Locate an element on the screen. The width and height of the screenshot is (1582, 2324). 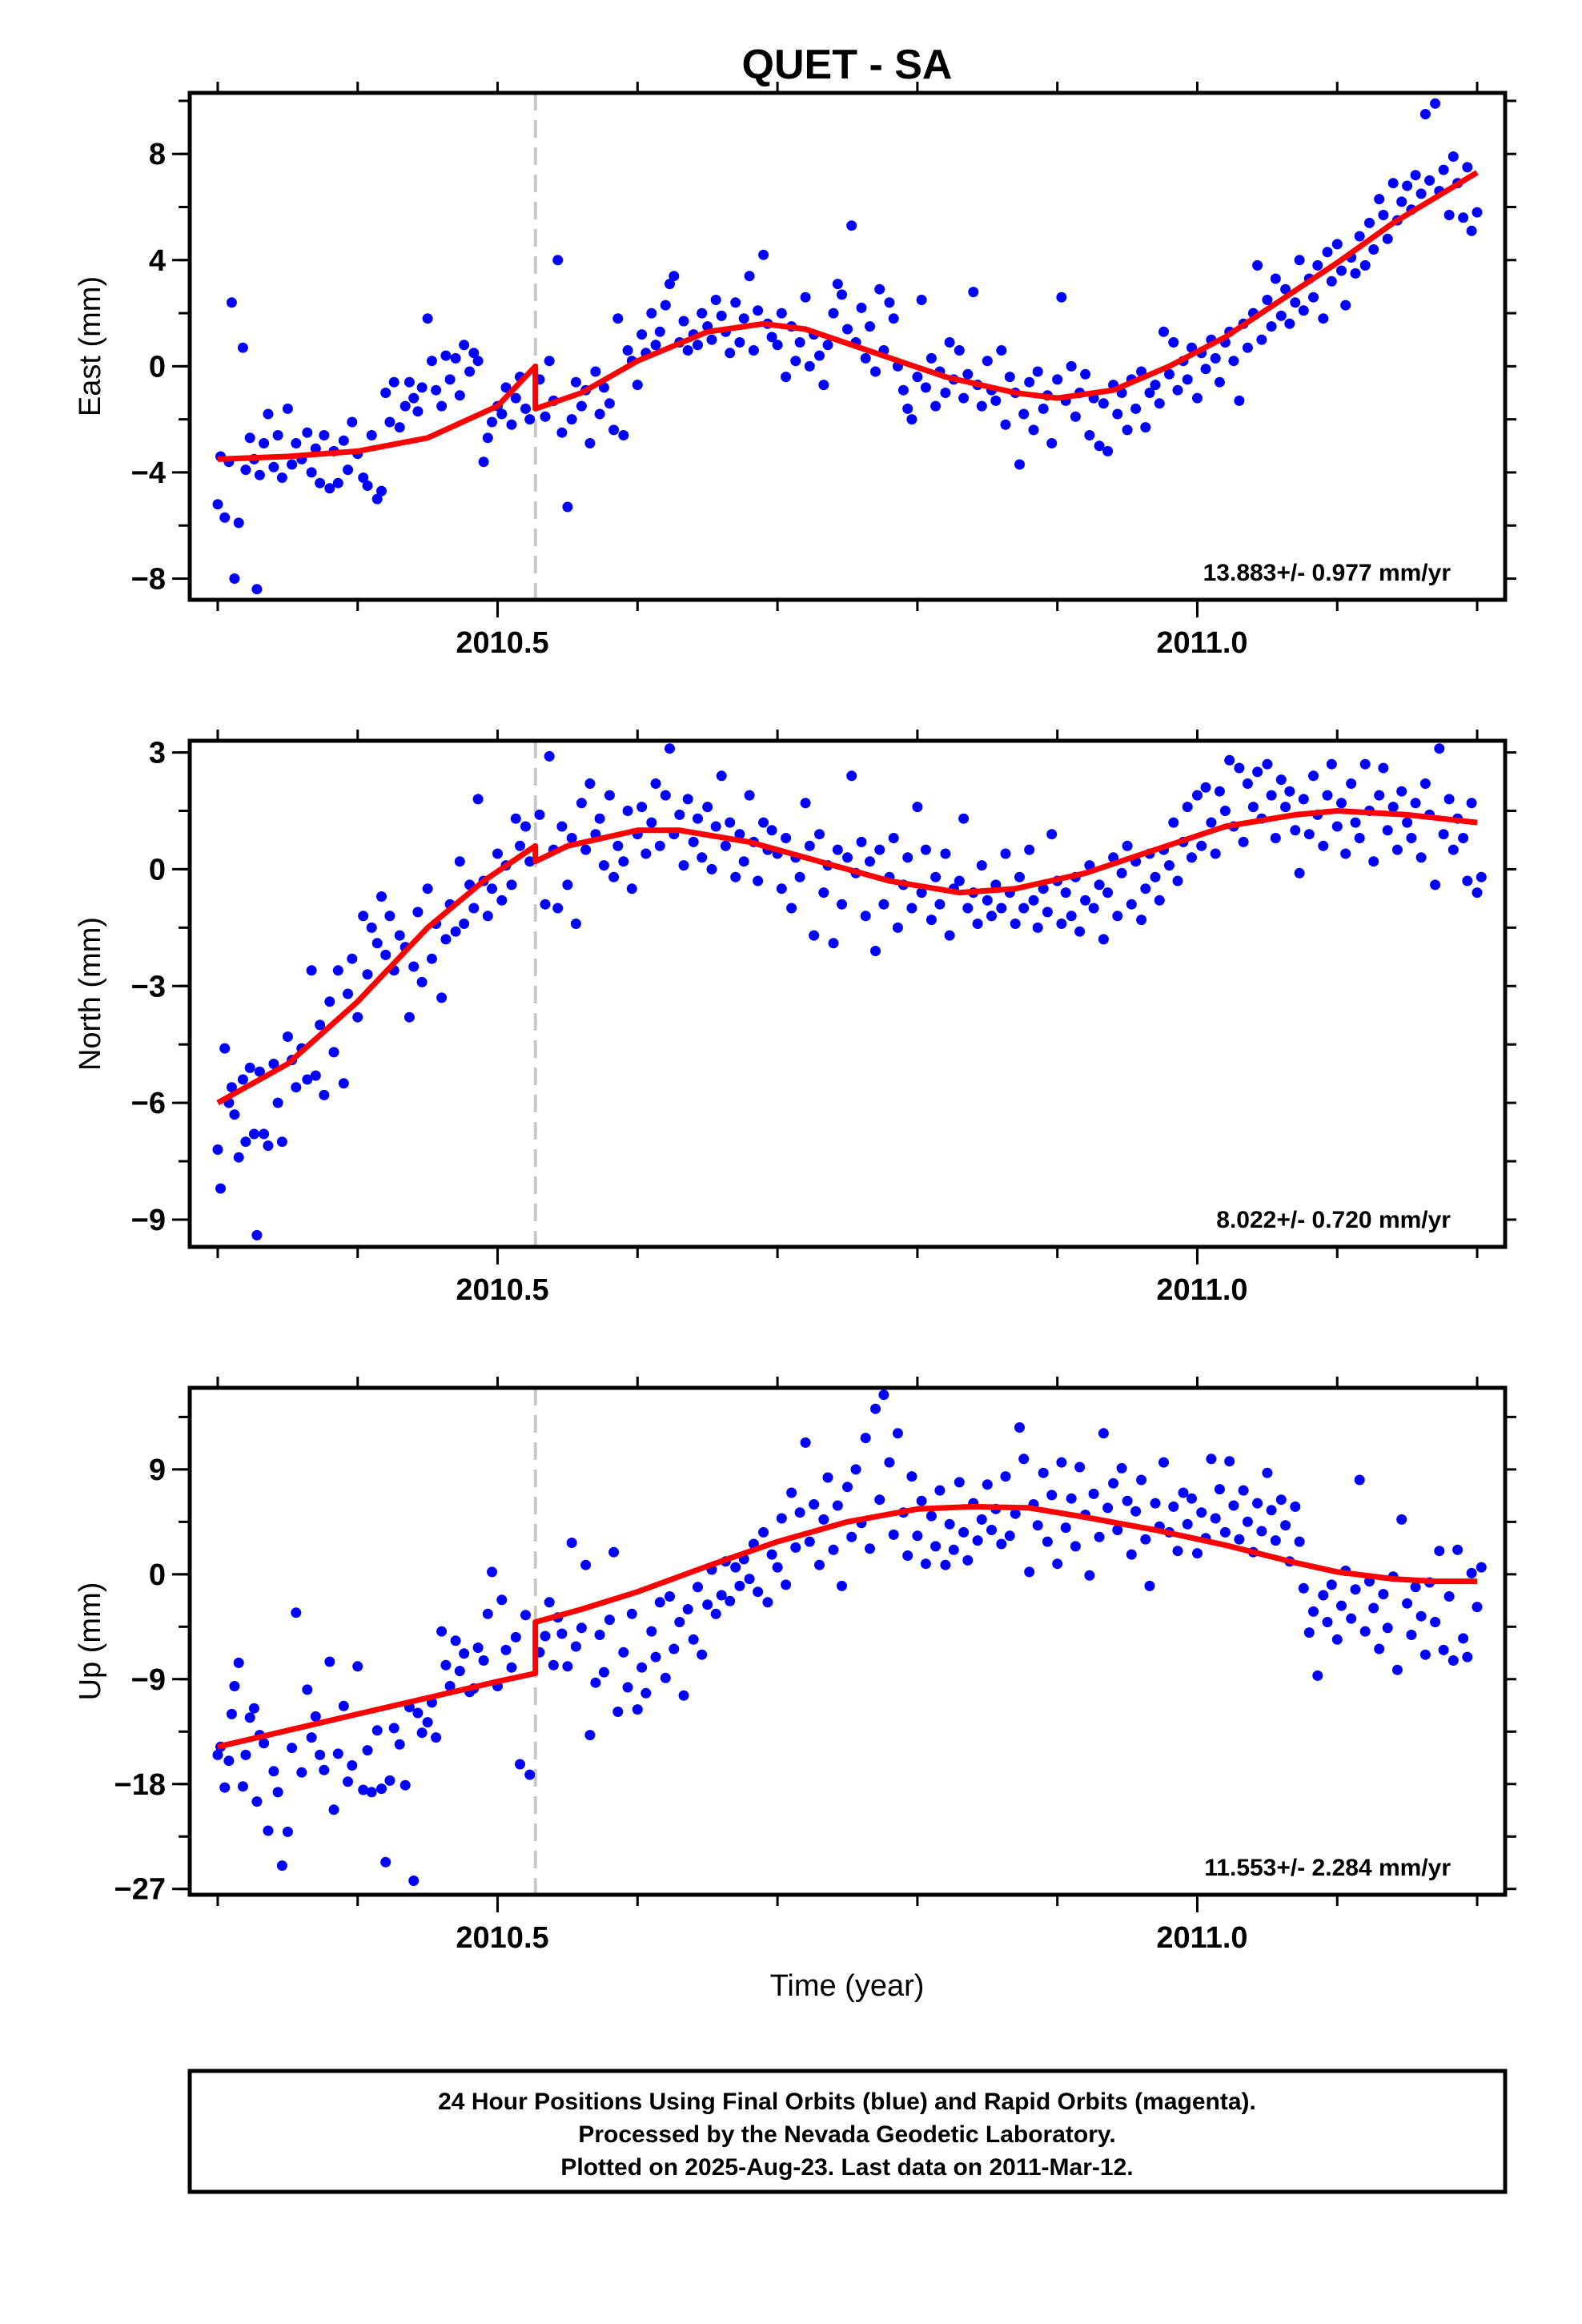
x-tick-label: 2011.0 is located at coordinates (1201, 643).